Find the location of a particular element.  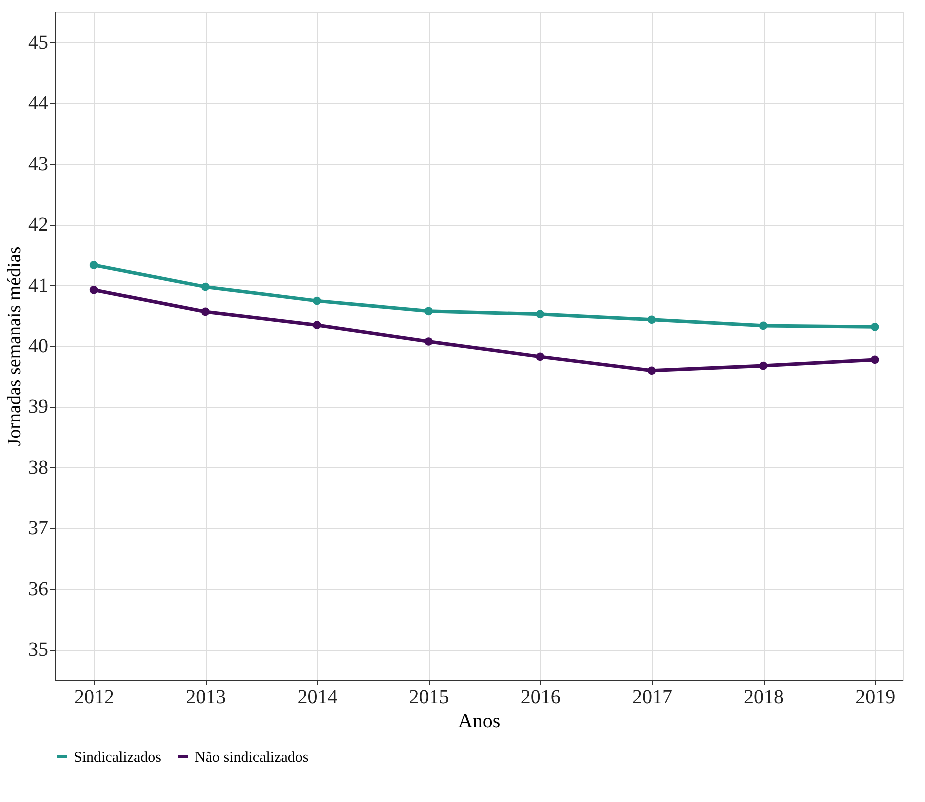

x-tick-label: 2013 is located at coordinates (206, 697).